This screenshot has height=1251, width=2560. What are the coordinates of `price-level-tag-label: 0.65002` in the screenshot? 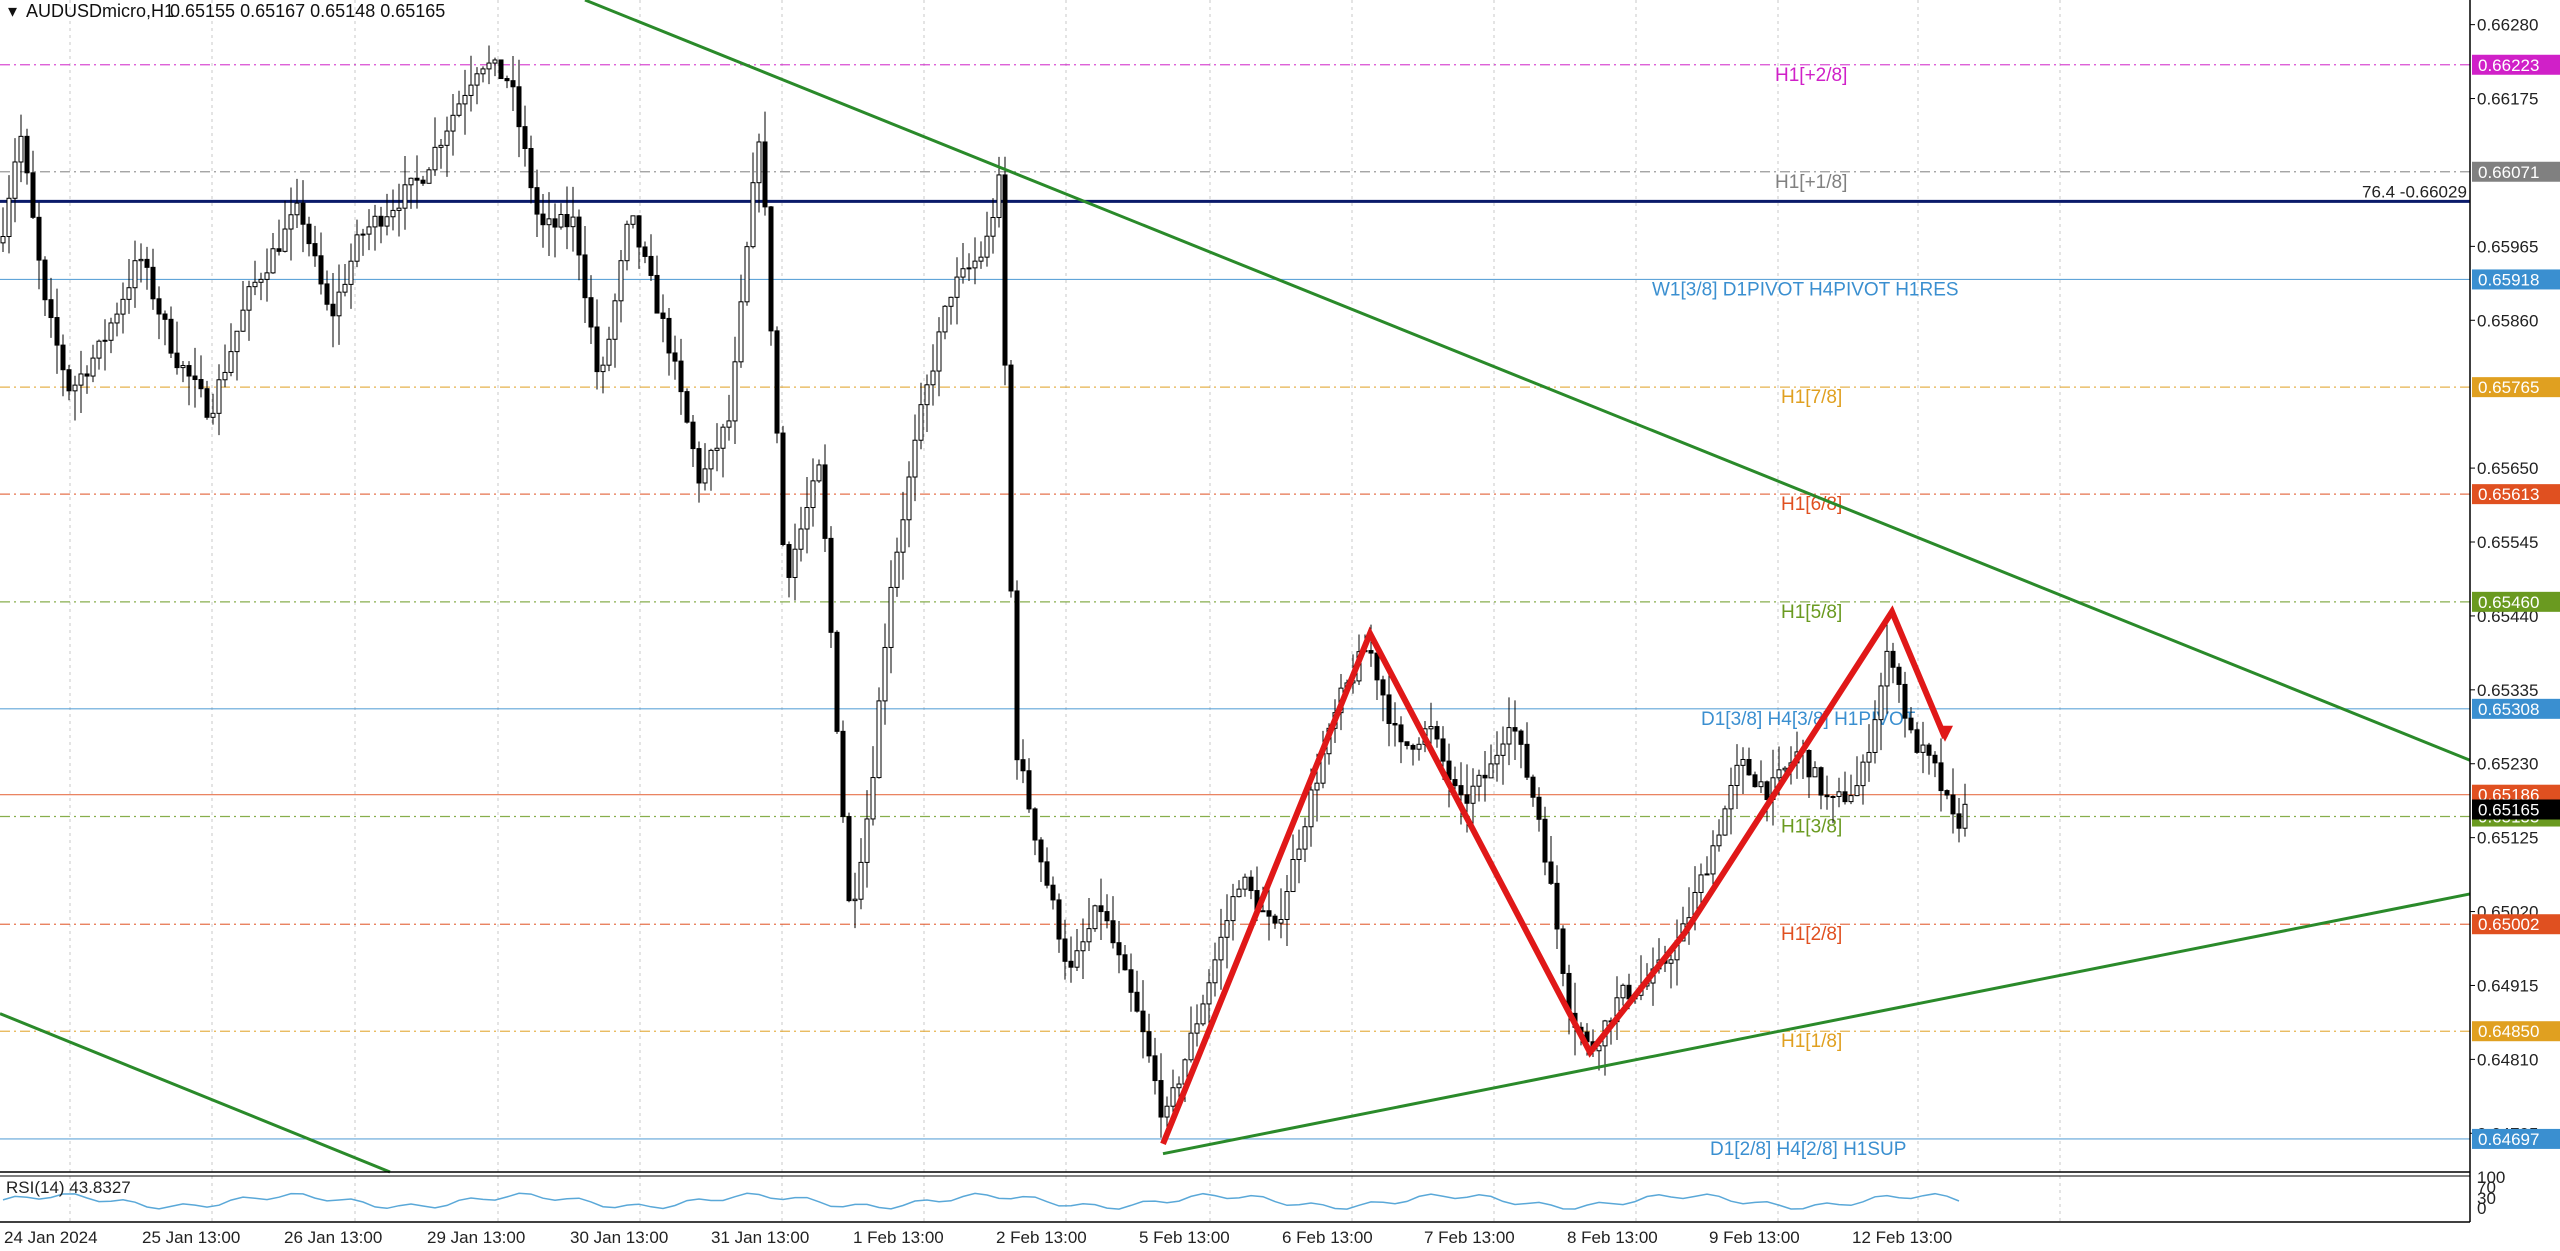 It's located at (2508, 924).